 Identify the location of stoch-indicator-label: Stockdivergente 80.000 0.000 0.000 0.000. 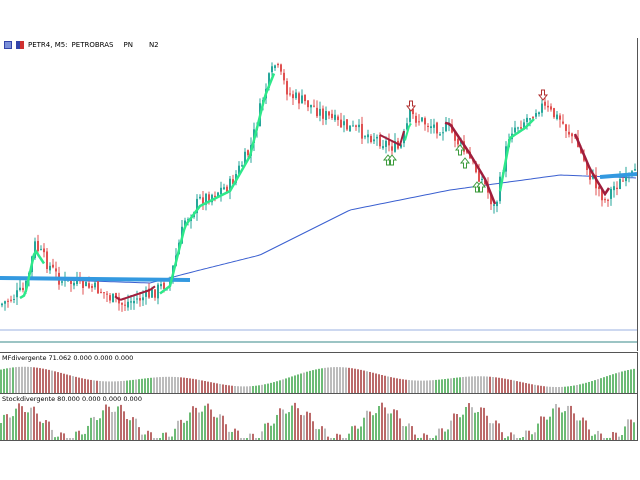
(72, 399).